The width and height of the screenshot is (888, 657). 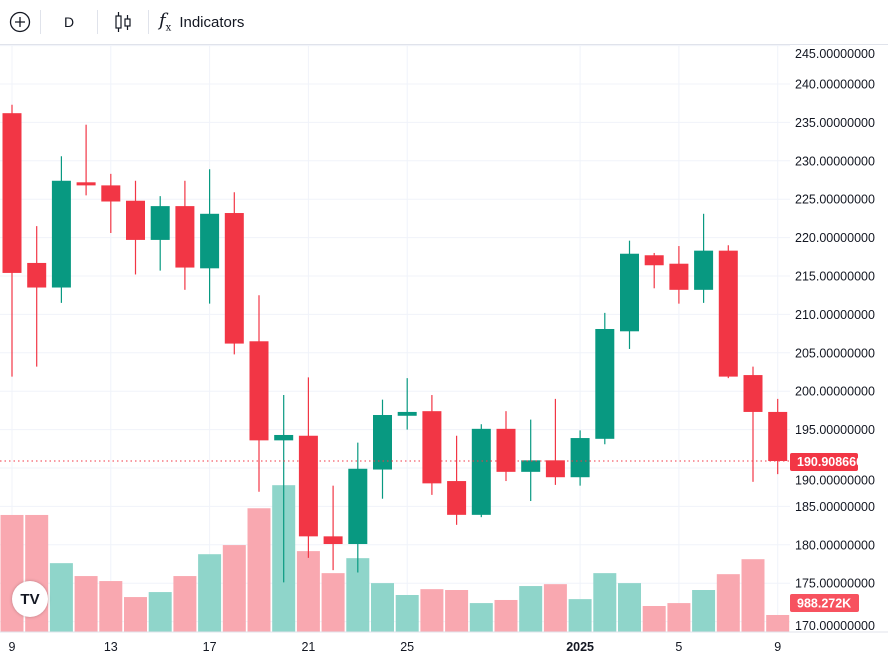 I want to click on price-tick-label: 220.00000000, so click(x=835, y=238).